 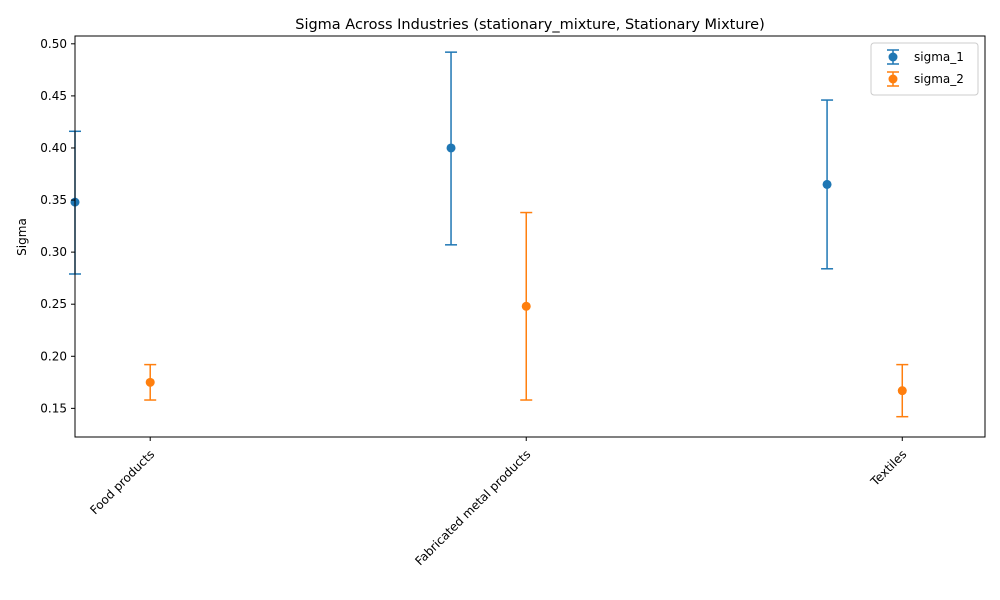 I want to click on y-axis-label: Sigma, so click(x=22, y=237).